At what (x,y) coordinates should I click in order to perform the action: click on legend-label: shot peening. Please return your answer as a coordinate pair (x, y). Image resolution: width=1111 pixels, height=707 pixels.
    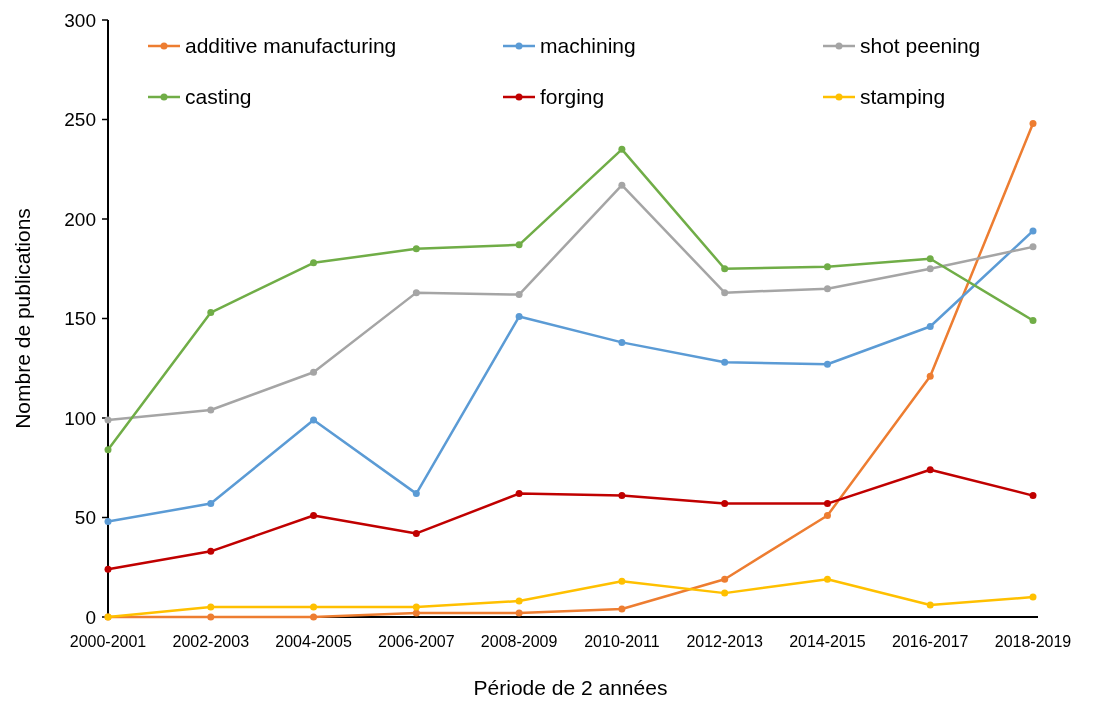
    Looking at the image, I should click on (920, 46).